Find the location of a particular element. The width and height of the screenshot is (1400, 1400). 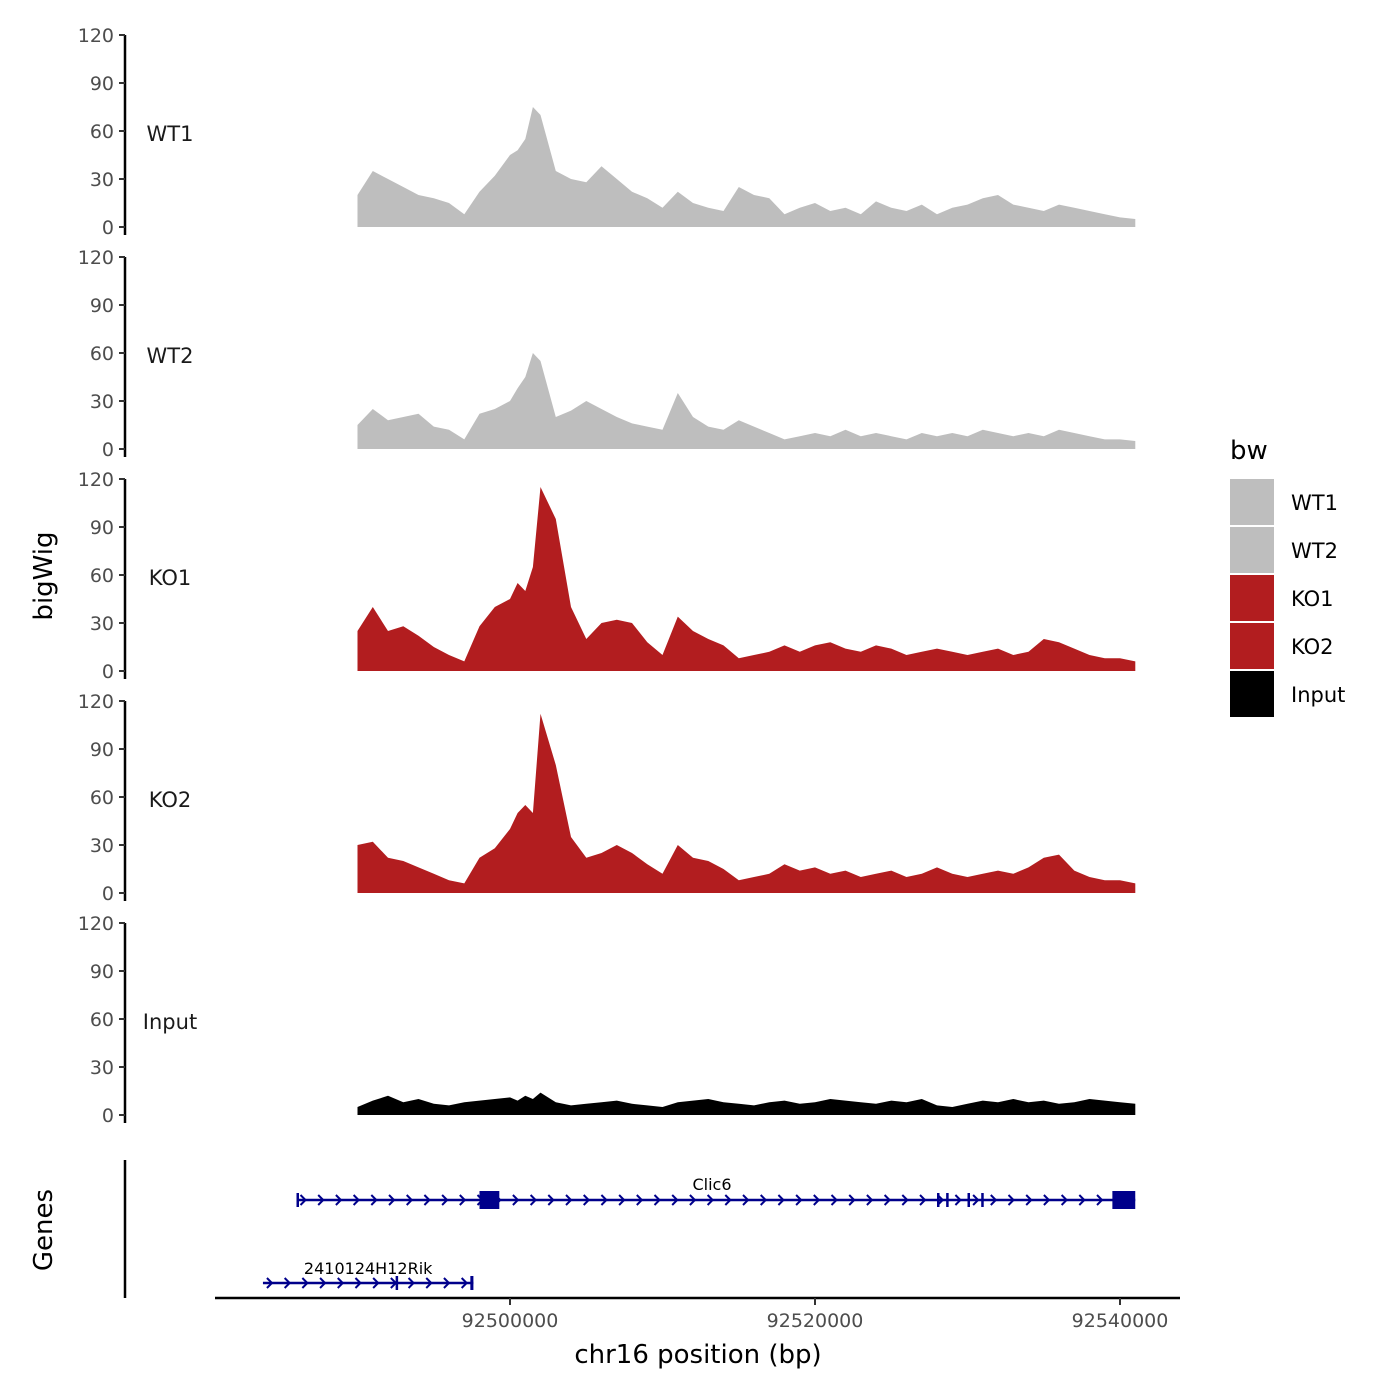

area-input is located at coordinates (746, 1103).